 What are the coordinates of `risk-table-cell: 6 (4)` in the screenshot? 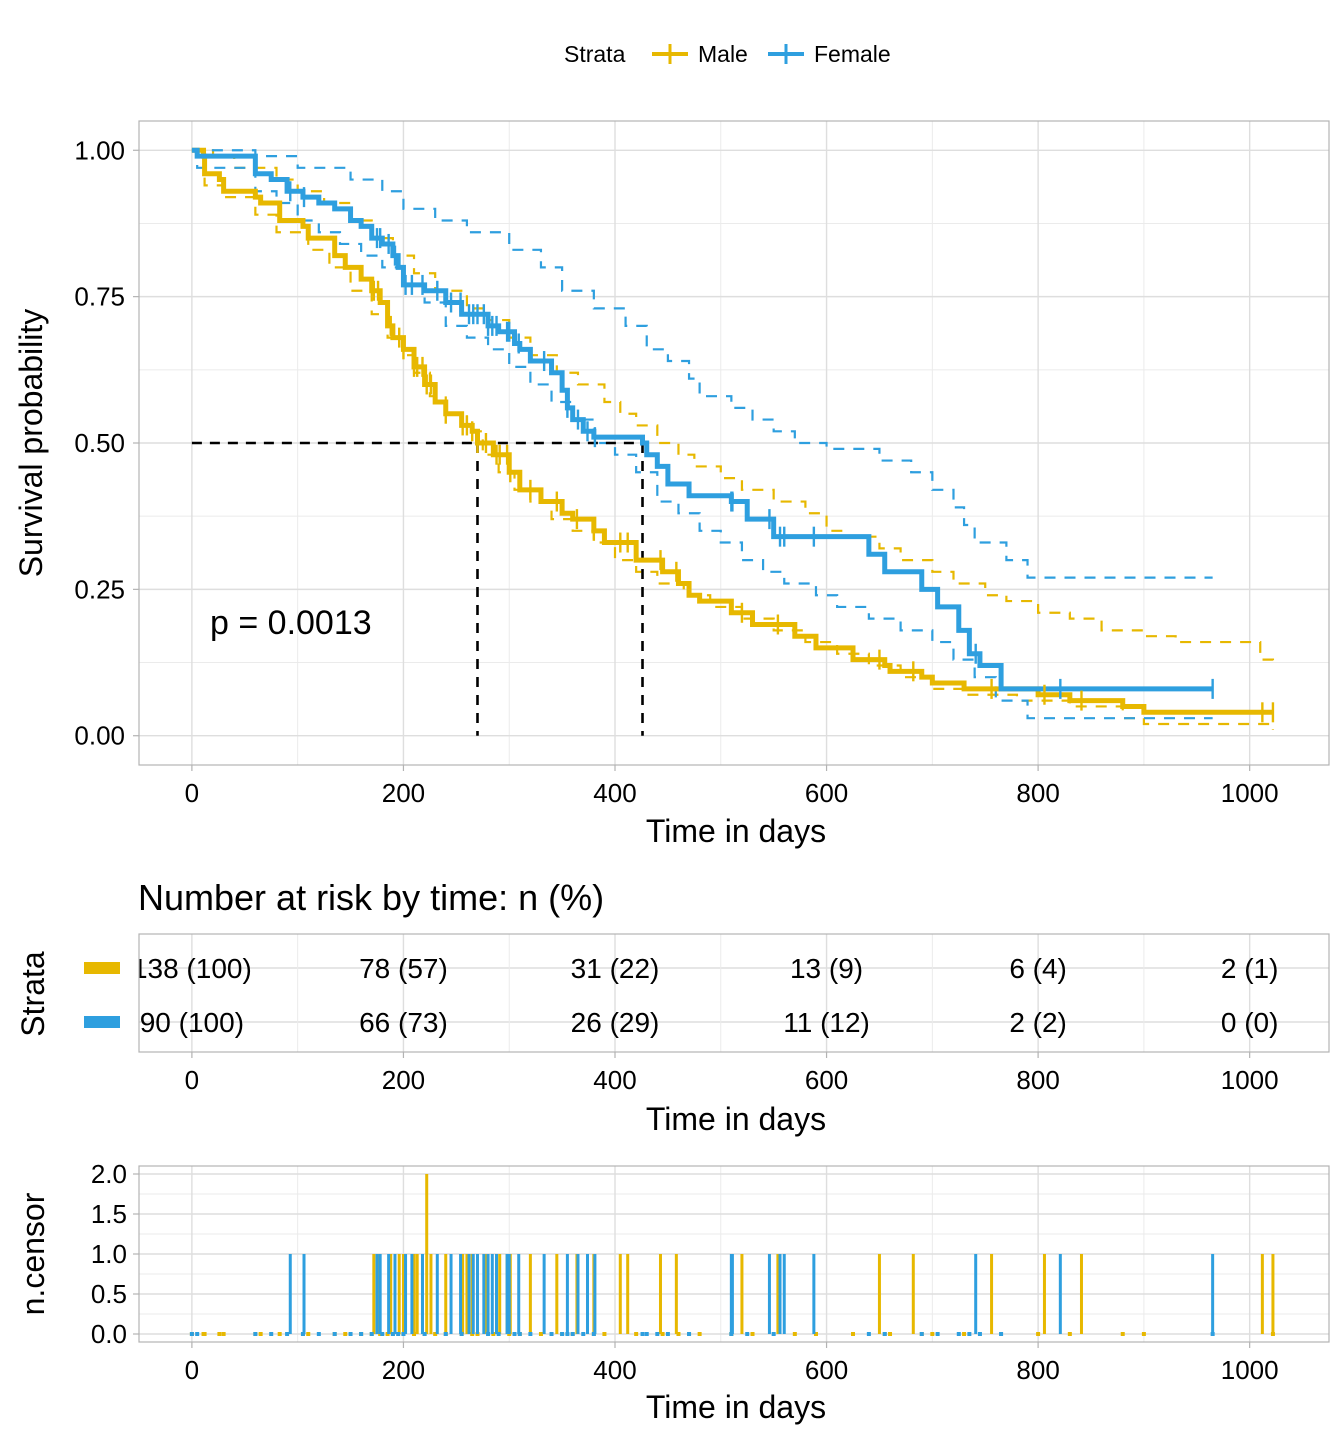 It's located at (1038, 968).